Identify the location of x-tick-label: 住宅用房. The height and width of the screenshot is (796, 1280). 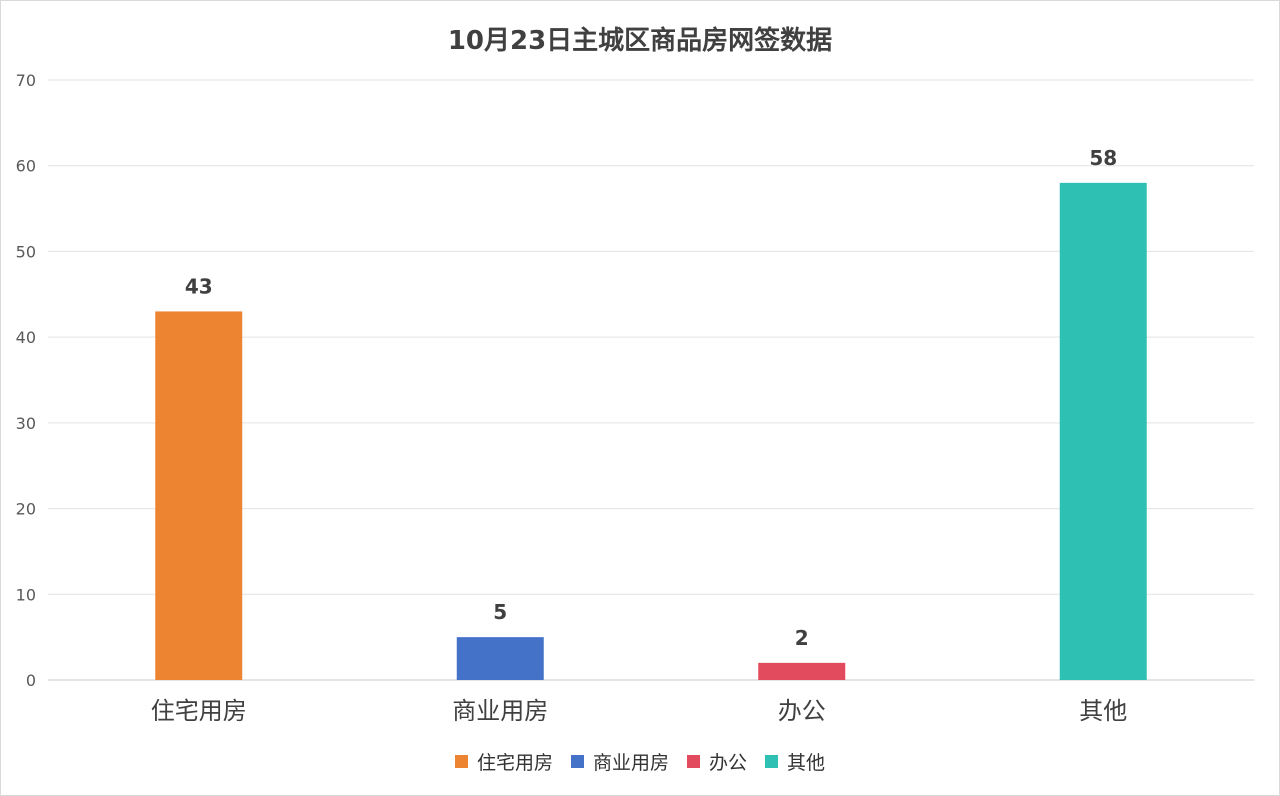
(199, 711).